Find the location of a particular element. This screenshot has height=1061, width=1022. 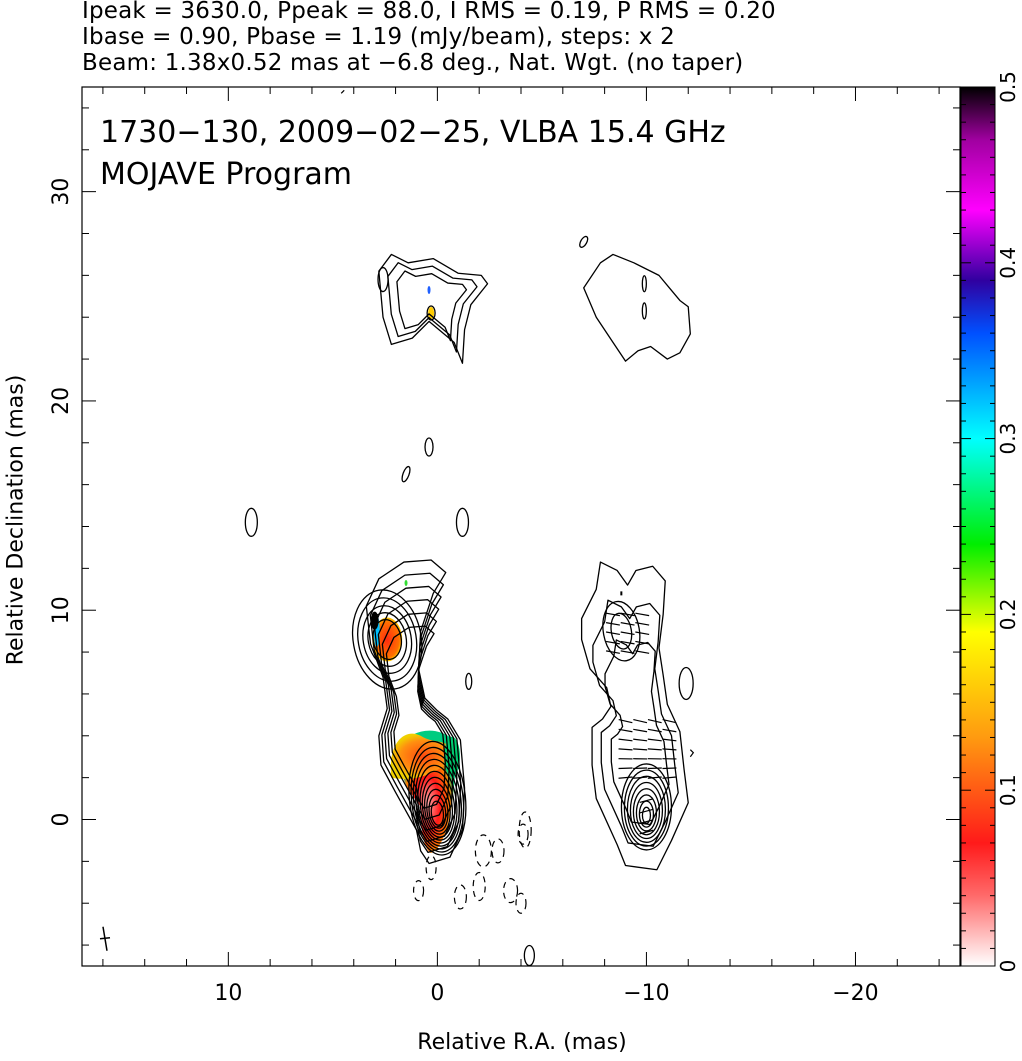

edge-contour-fragment is located at coordinates (342, 91).